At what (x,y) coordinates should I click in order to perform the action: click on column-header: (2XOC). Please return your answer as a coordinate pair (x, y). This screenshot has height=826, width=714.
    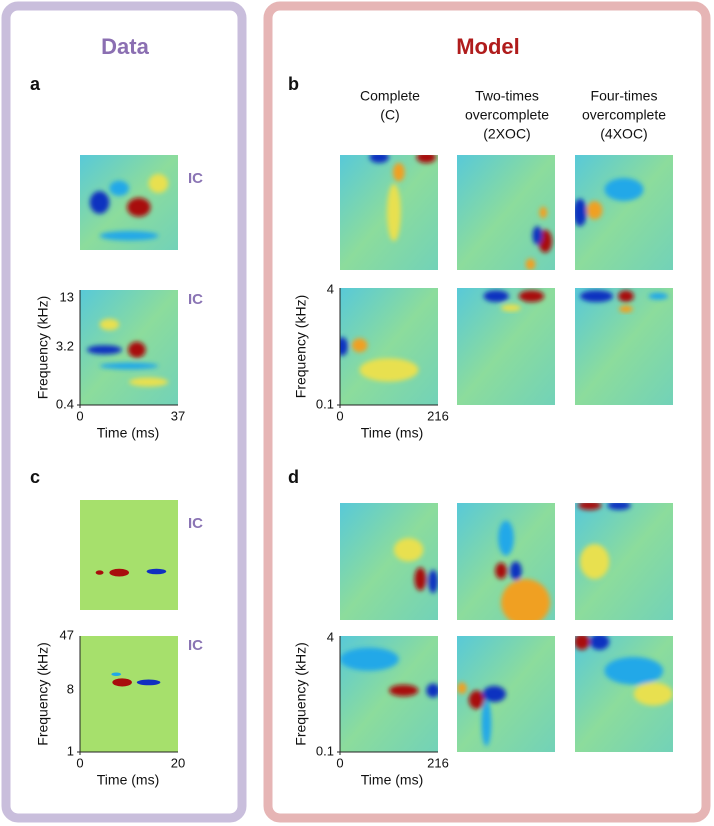
    Looking at the image, I should click on (506, 134).